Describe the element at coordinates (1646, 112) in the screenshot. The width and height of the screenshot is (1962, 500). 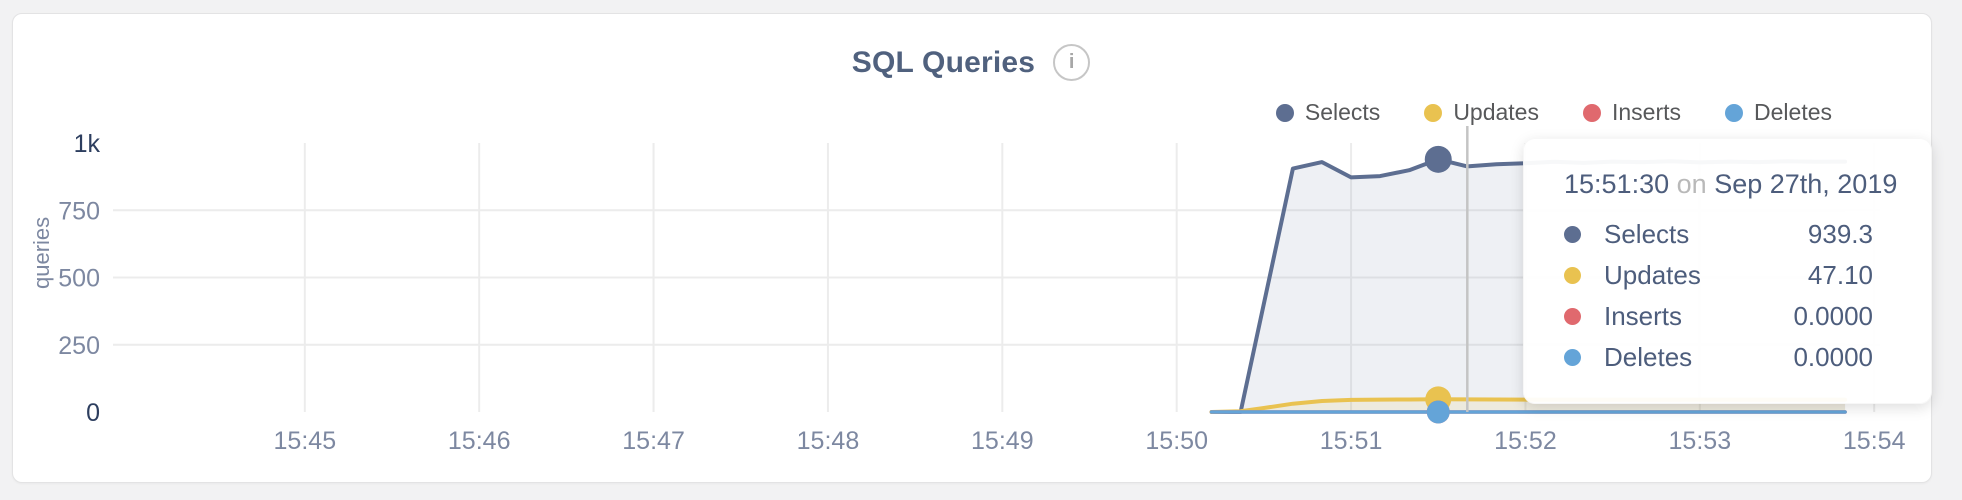
I see `legend-label: Inserts` at that location.